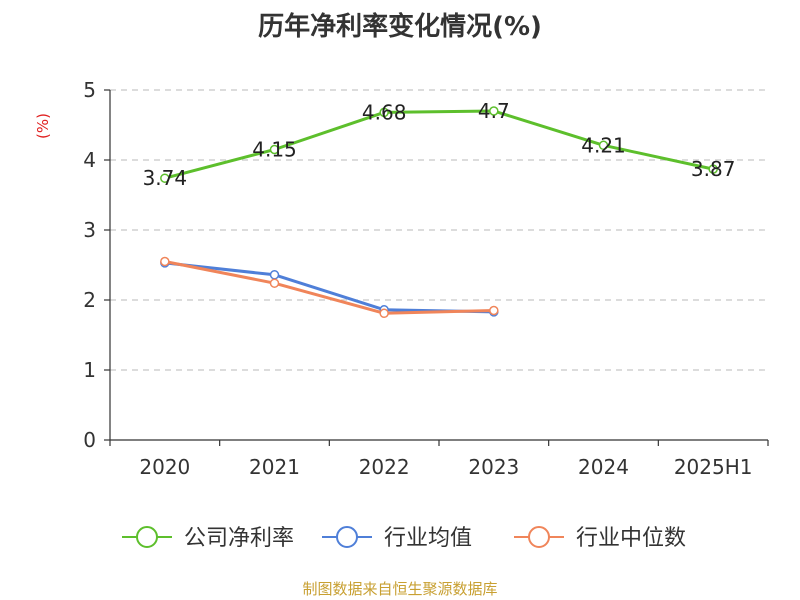 This screenshot has width=800, height=600. Describe the element at coordinates (400, 589) in the screenshot. I see `source-note: 制图数据来自恒生聚源数据库` at that location.